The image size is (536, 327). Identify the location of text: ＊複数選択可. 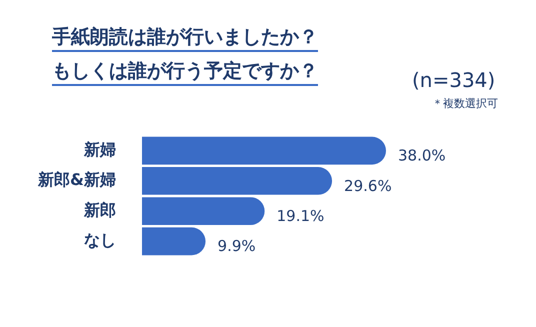
(465, 103).